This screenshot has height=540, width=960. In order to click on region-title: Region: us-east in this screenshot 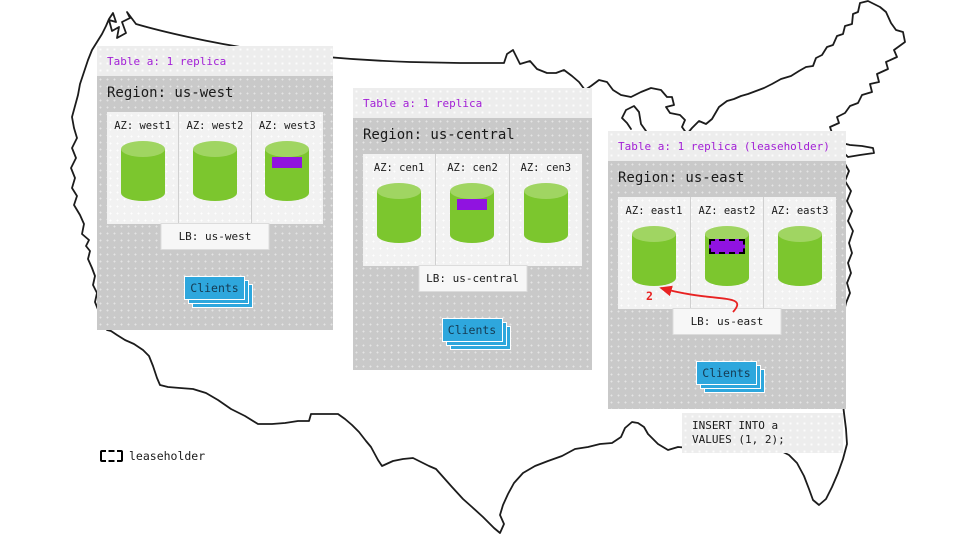, I will do `click(681, 178)`.